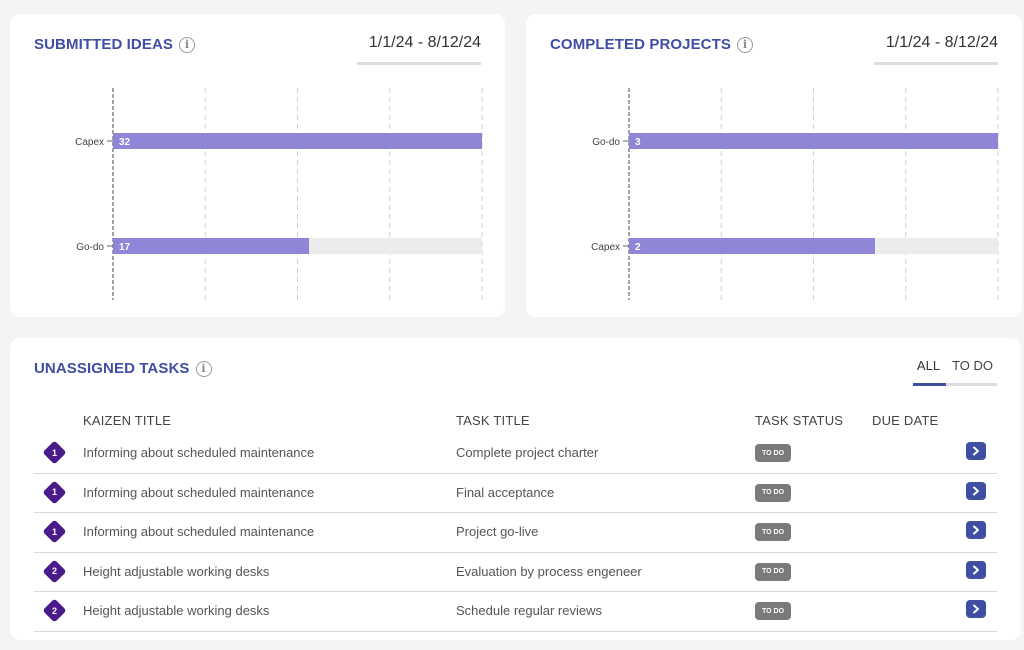 Image resolution: width=1024 pixels, height=650 pixels. Describe the element at coordinates (638, 142) in the screenshot. I see `value-label: 3` at that location.